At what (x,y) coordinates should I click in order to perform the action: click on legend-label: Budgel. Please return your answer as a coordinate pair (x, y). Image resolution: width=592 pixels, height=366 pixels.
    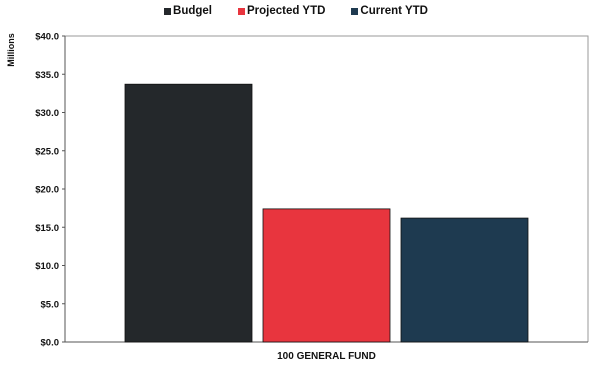
    Looking at the image, I should click on (193, 11).